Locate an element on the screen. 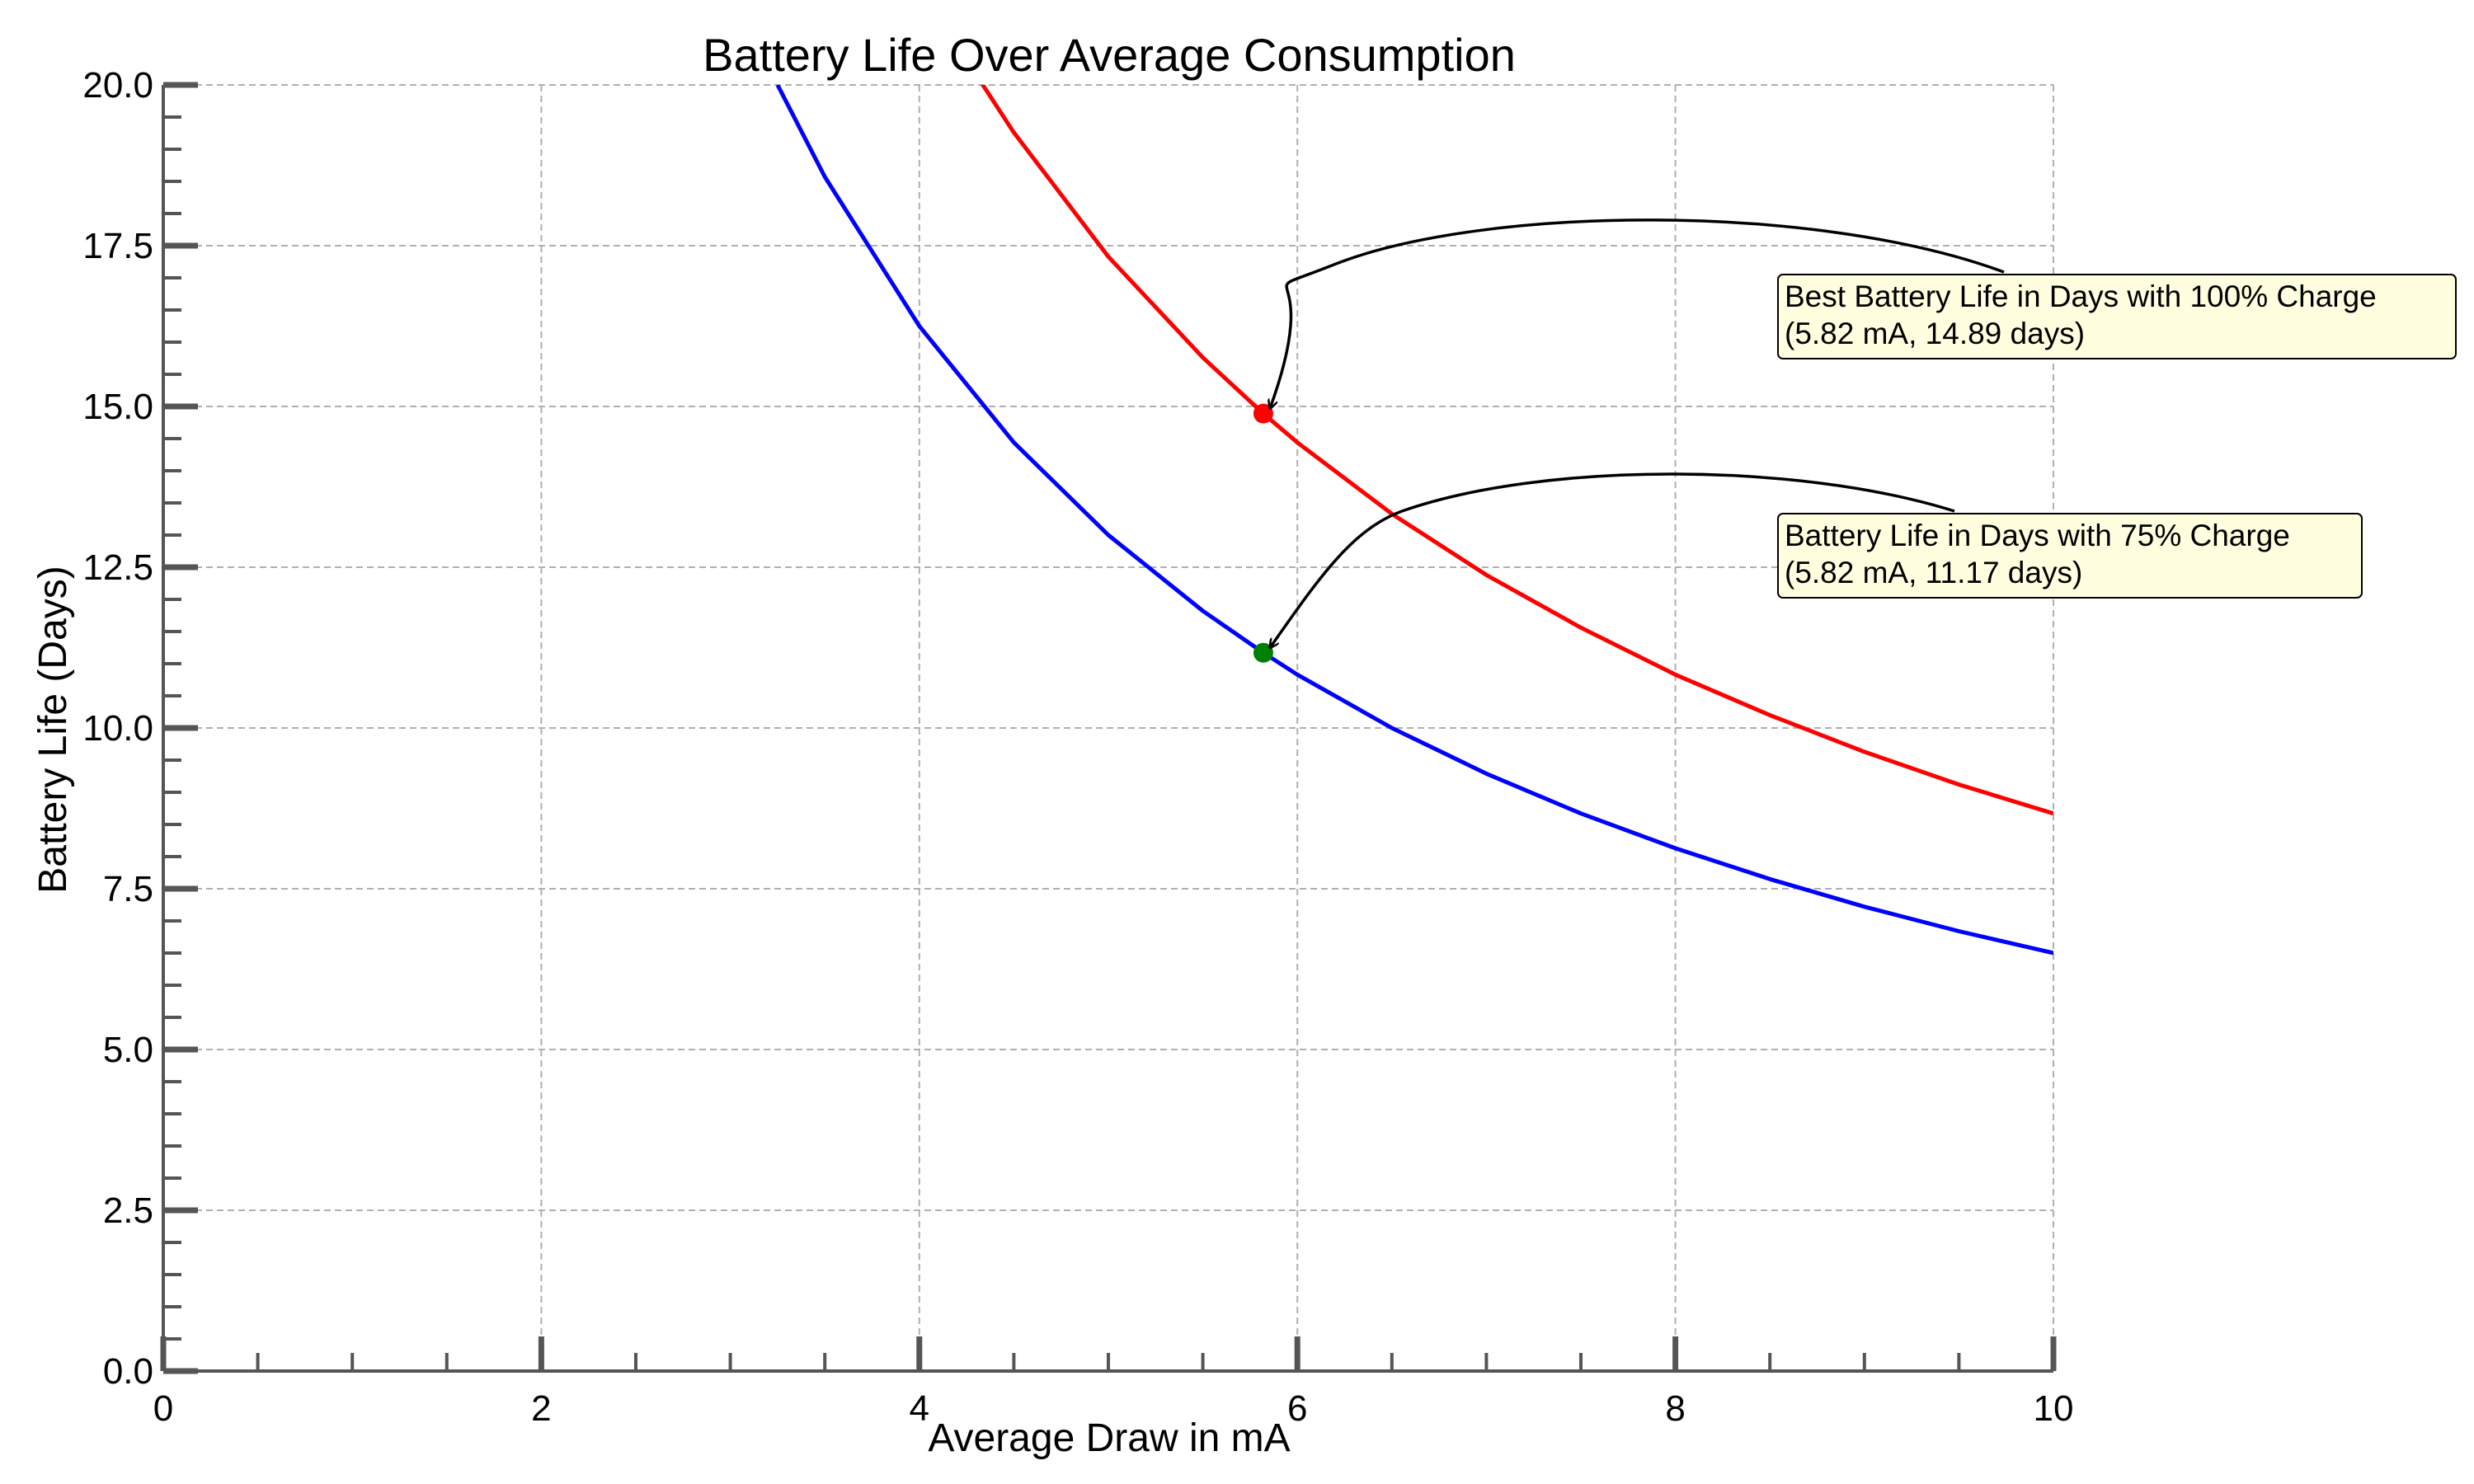 The image size is (2474, 1484). y-tick-label: 2.5 is located at coordinates (128, 1210).